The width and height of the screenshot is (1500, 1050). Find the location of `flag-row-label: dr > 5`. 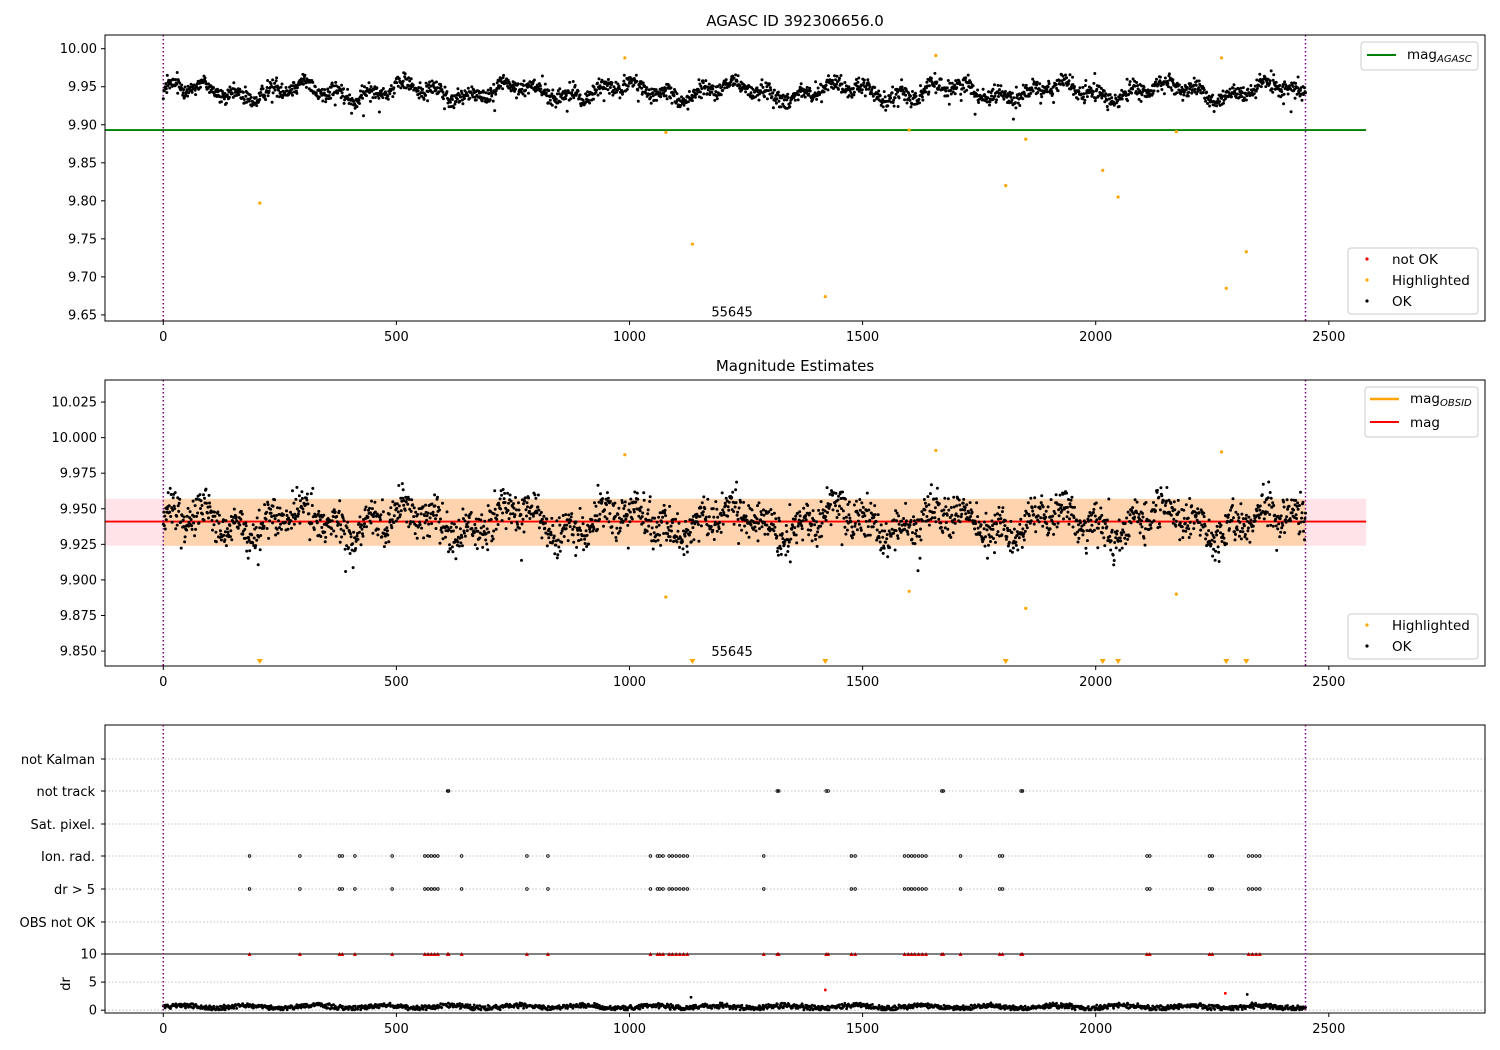

flag-row-label: dr > 5 is located at coordinates (74, 890).